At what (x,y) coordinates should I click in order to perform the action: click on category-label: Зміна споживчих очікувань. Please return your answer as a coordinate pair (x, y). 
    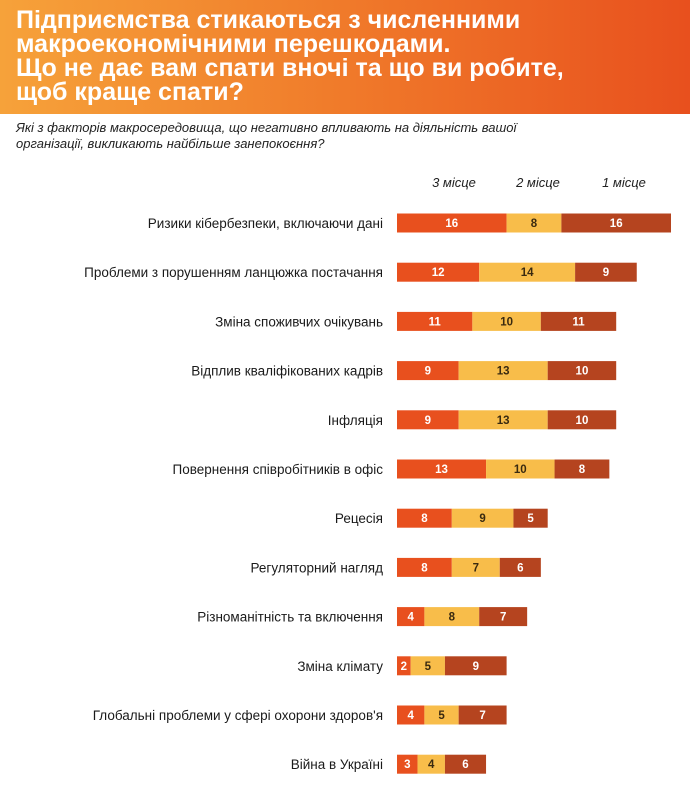
    Looking at the image, I should click on (299, 321).